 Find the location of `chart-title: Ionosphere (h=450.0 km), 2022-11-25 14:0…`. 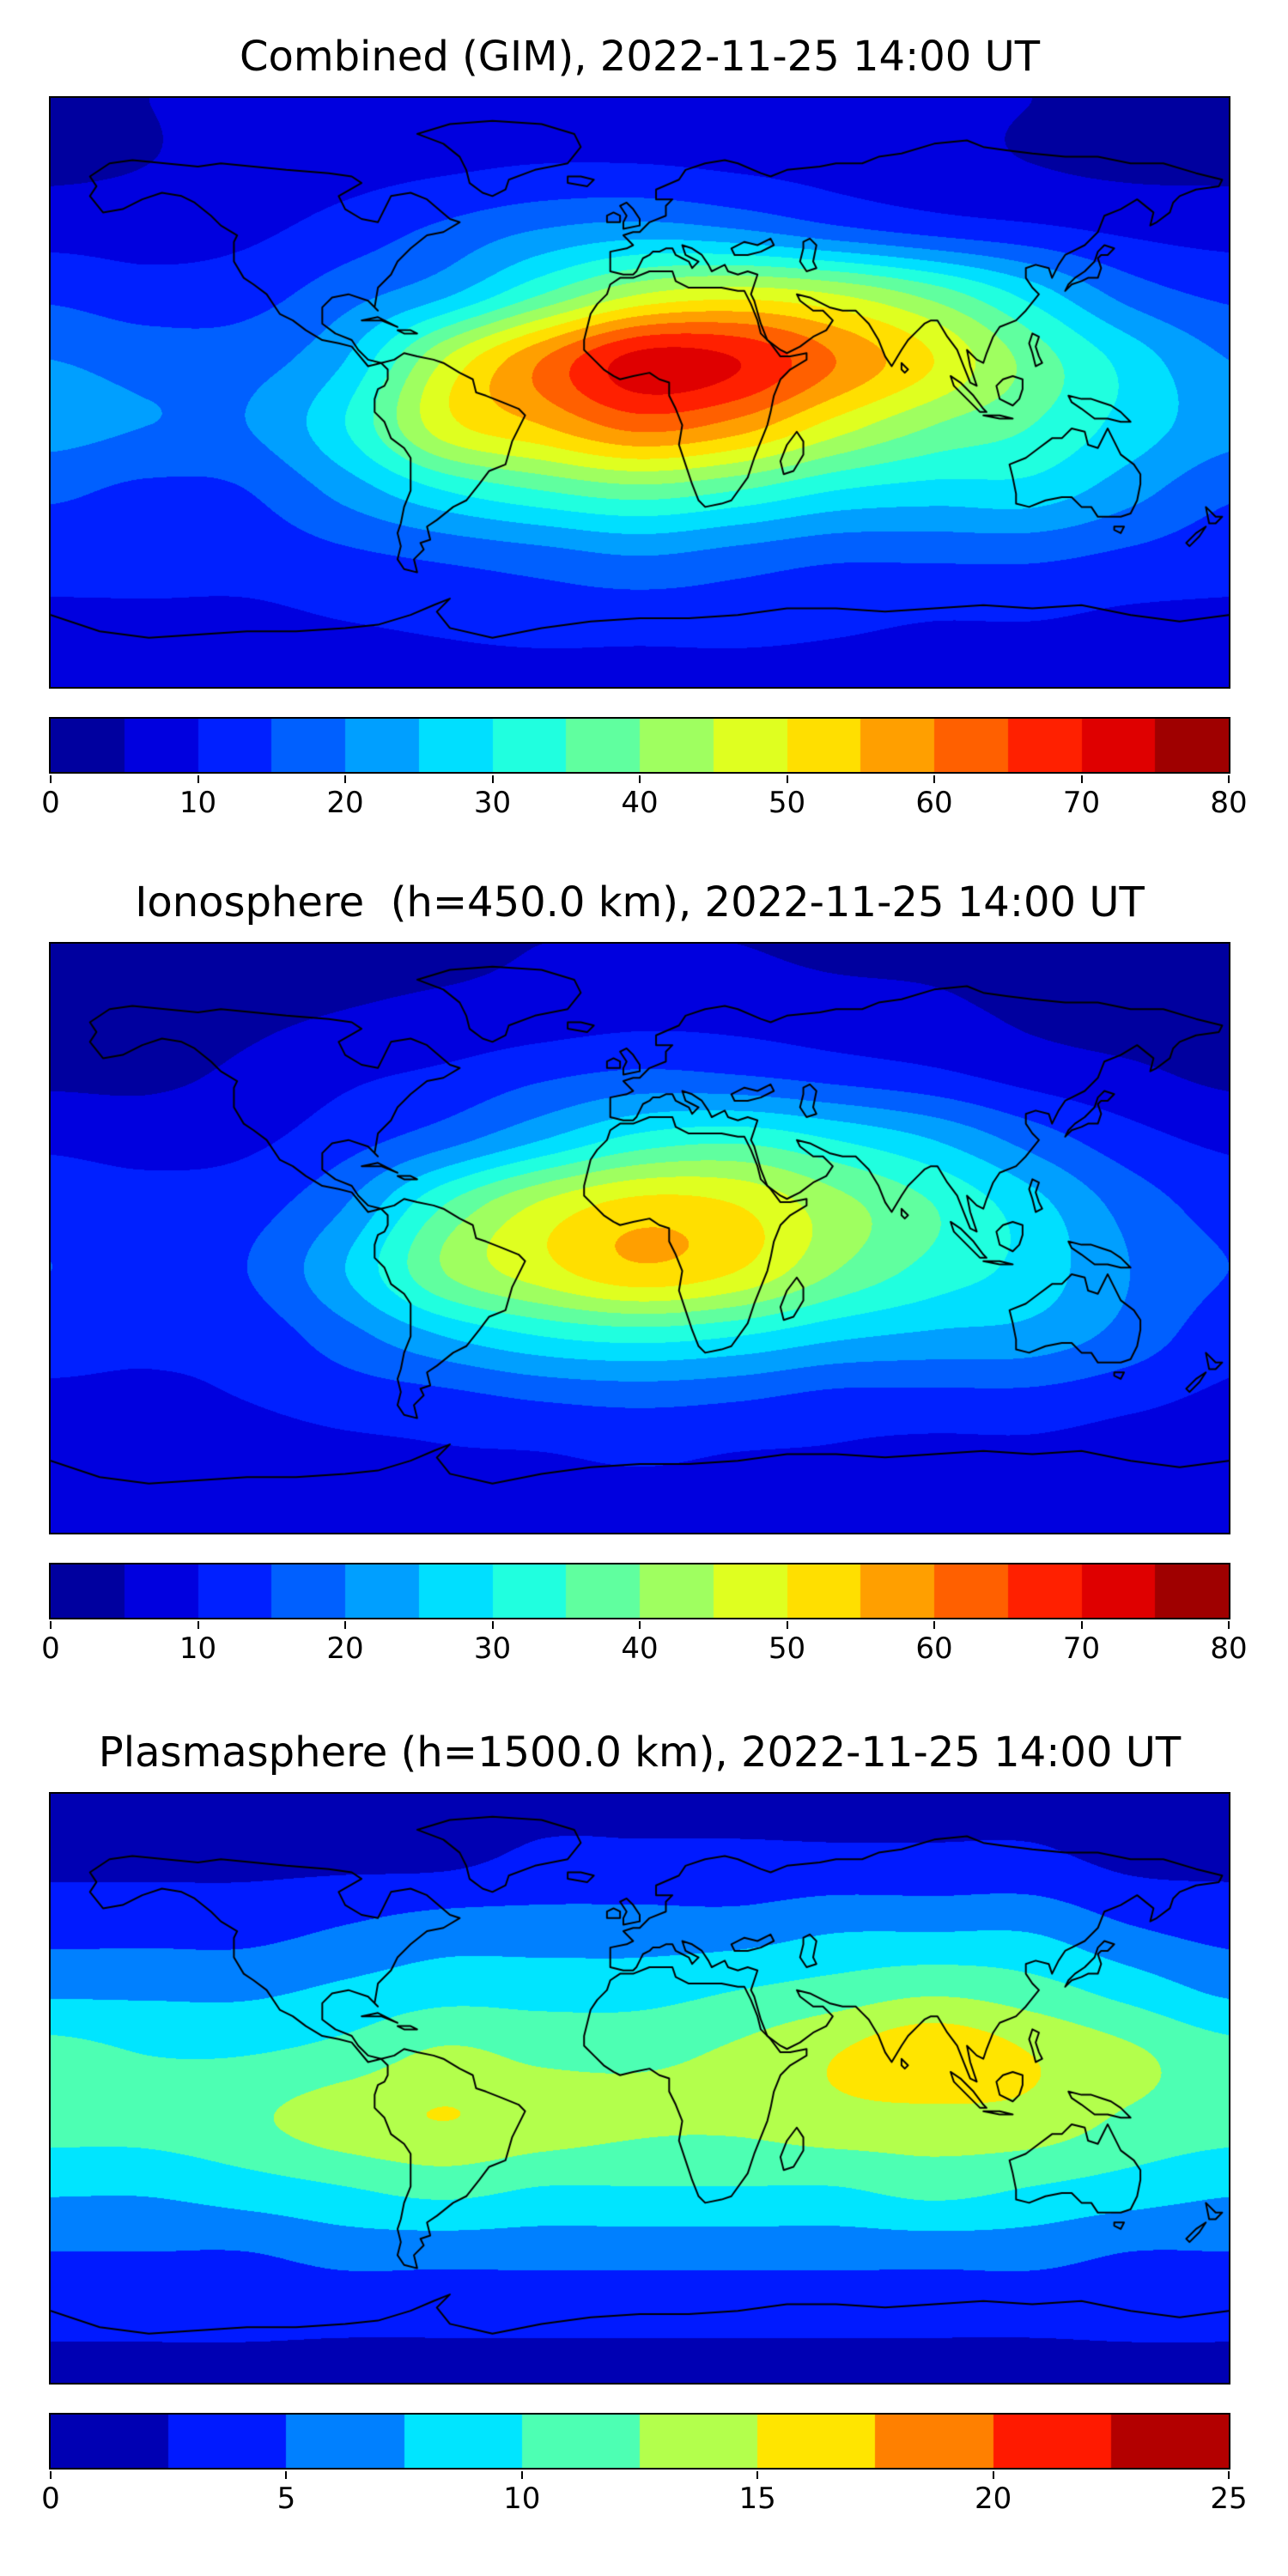

chart-title: Ionosphere (h=450.0 km), 2022-11-25 14:0… is located at coordinates (640, 903).